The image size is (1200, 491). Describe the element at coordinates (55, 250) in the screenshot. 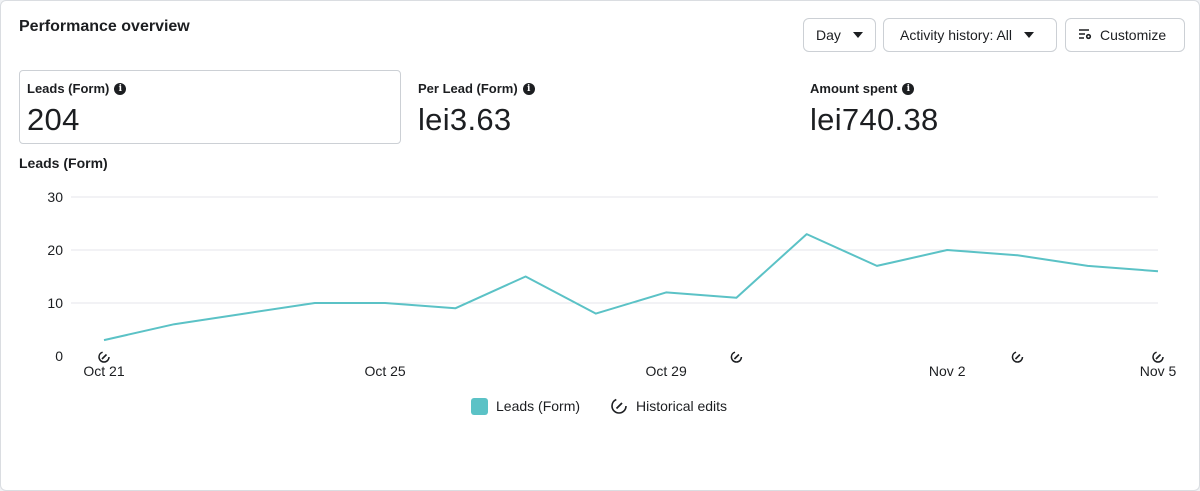

I see `y-tick-label: 20` at that location.